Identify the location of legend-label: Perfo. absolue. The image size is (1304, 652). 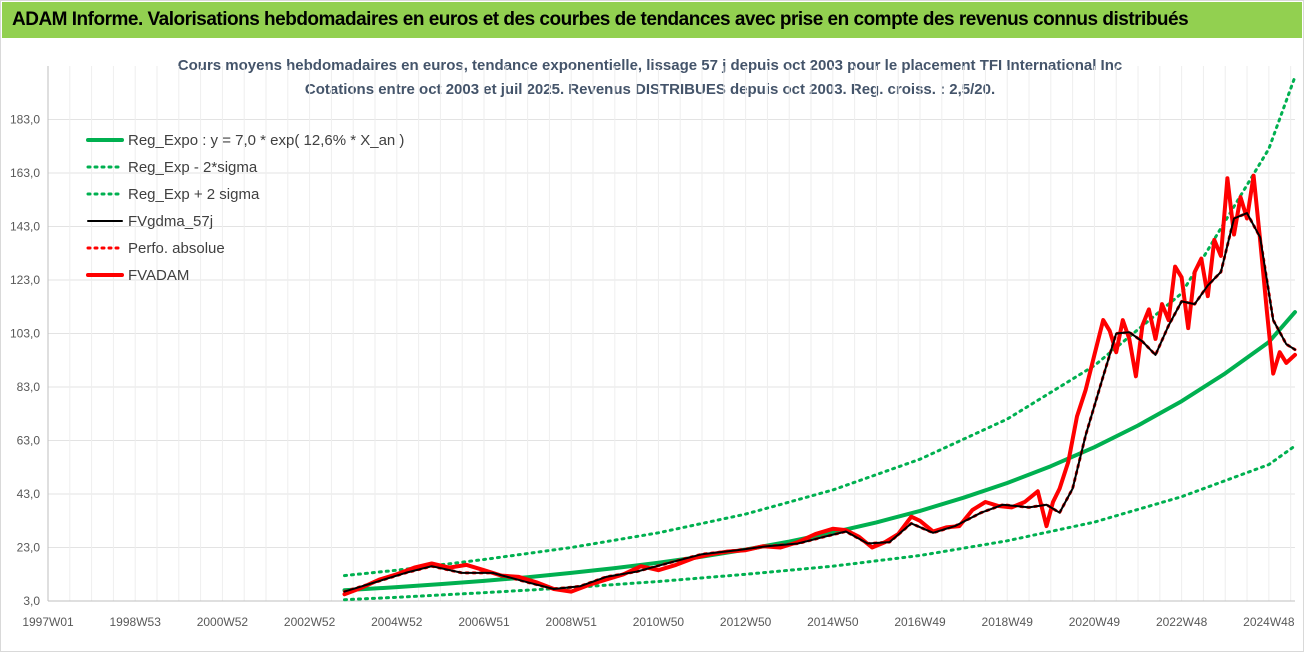
(176, 248).